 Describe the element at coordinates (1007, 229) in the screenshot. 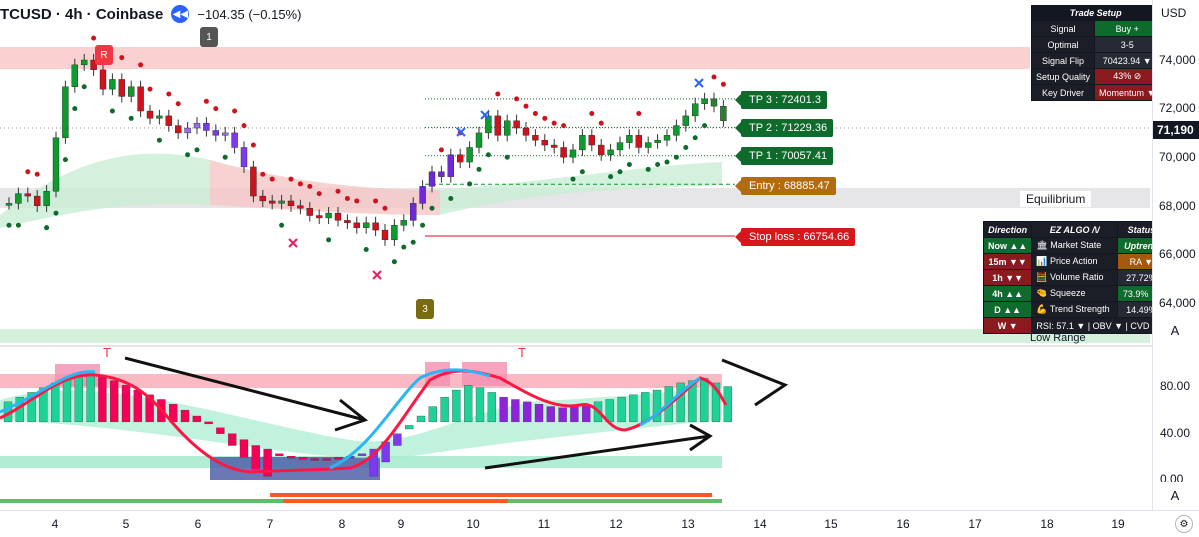

I see `algo-header-direction: Direction` at that location.